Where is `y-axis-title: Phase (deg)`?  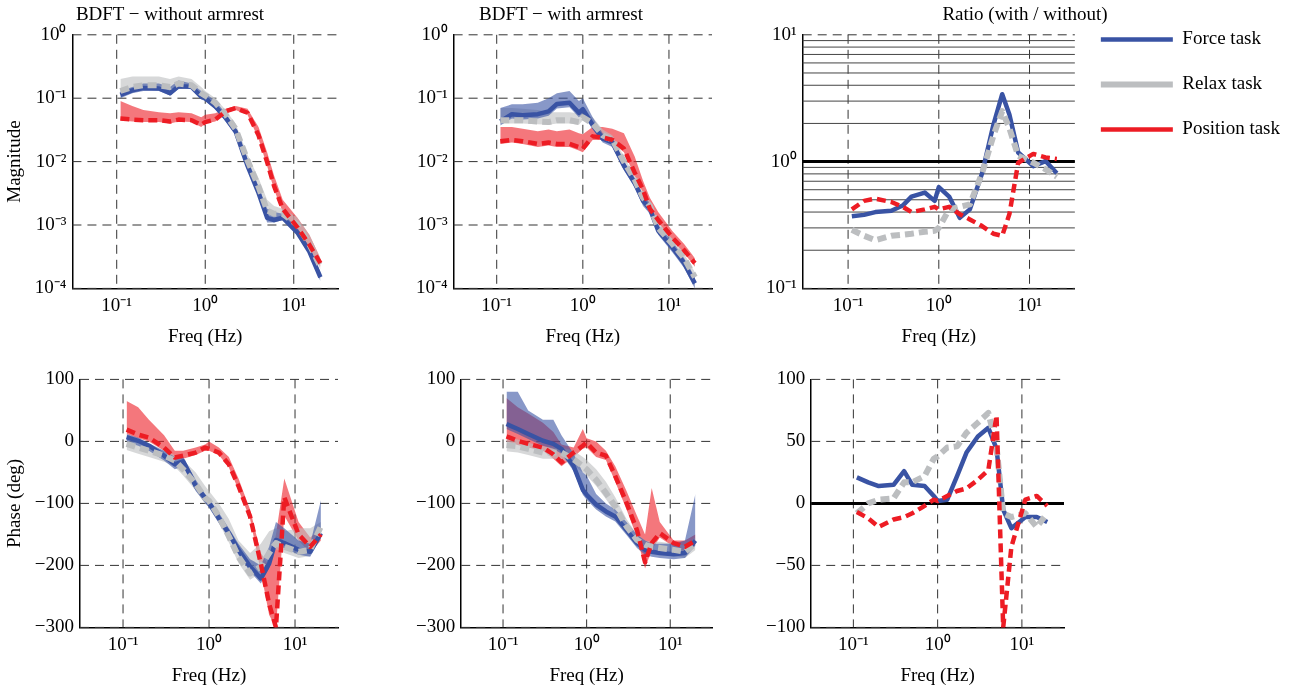 y-axis-title: Phase (deg) is located at coordinates (14, 503).